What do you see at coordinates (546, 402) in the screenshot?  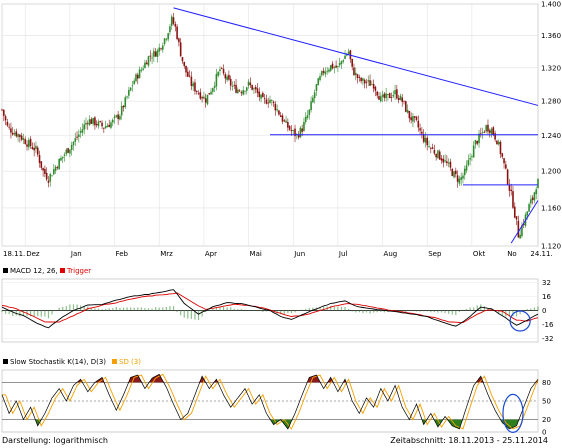 I see `stochastic-y-tick-label: 50` at bounding box center [546, 402].